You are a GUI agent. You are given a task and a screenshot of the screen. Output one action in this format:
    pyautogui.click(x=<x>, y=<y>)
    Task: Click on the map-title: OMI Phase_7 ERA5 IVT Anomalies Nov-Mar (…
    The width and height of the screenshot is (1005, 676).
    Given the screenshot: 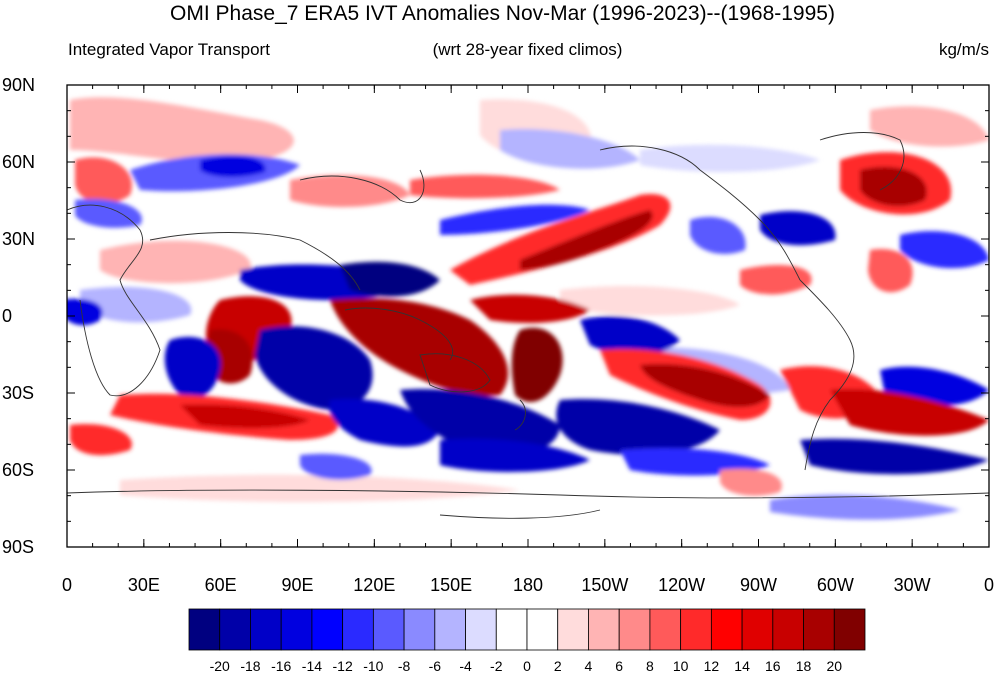 What is the action you would take?
    pyautogui.click(x=502, y=13)
    